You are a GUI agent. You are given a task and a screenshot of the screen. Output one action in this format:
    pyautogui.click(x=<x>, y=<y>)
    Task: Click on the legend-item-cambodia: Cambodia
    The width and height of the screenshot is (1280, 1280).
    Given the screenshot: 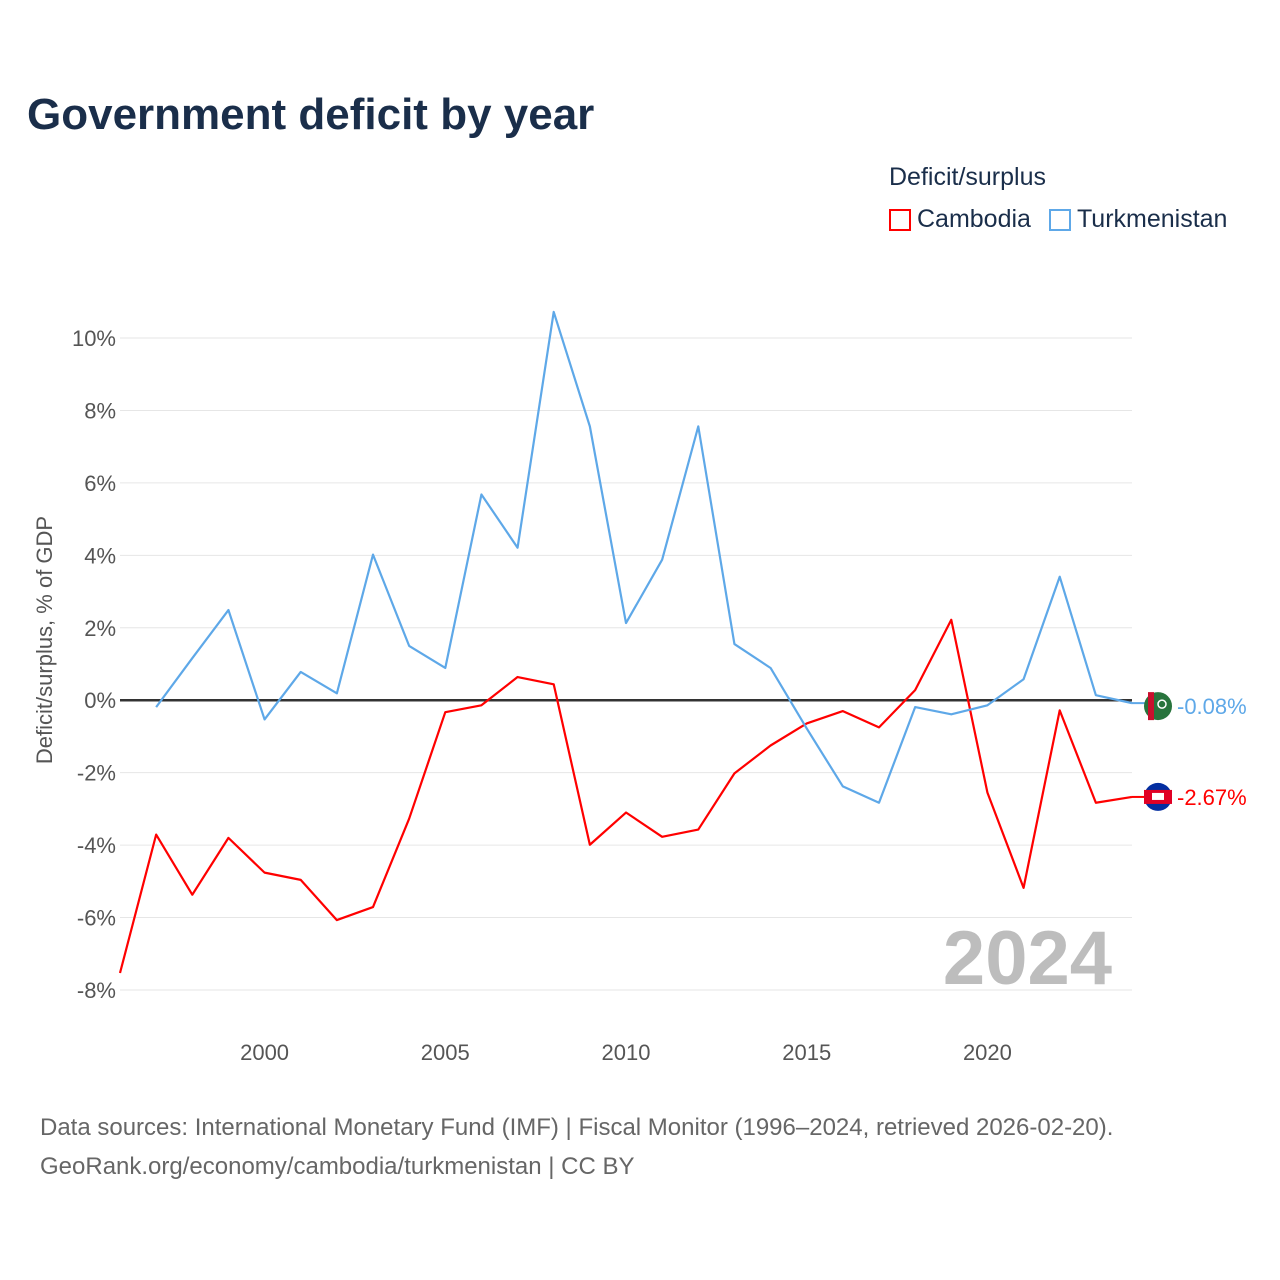 What is the action you would take?
    pyautogui.click(x=960, y=219)
    